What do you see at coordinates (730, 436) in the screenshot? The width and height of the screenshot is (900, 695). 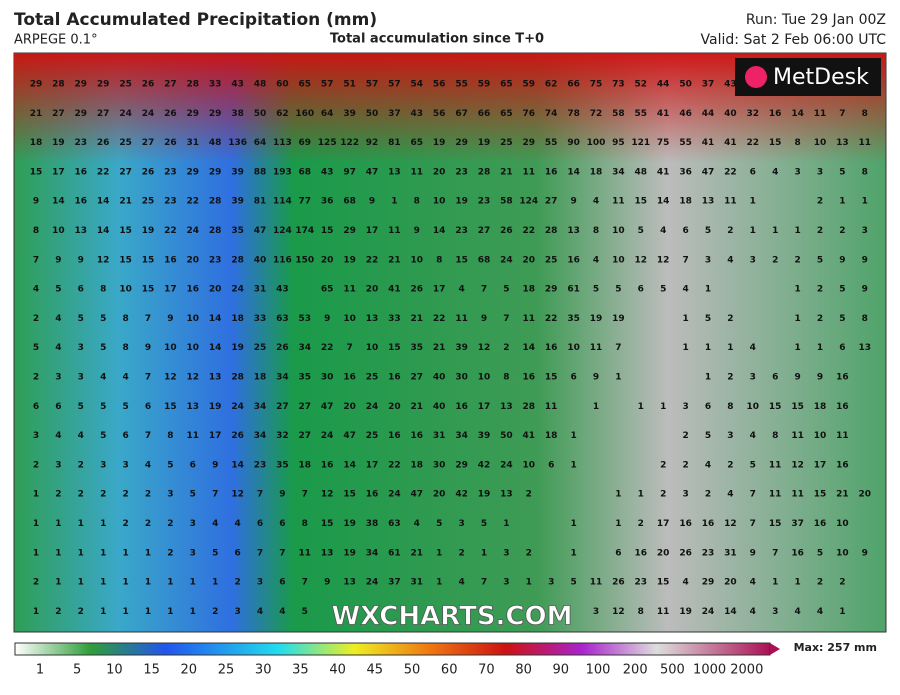 I see `precip-value: 3` at bounding box center [730, 436].